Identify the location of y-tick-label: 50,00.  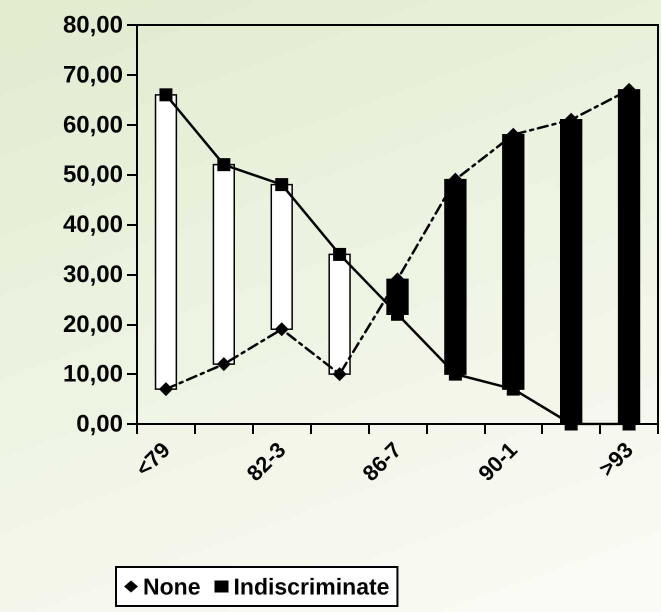
(92, 174).